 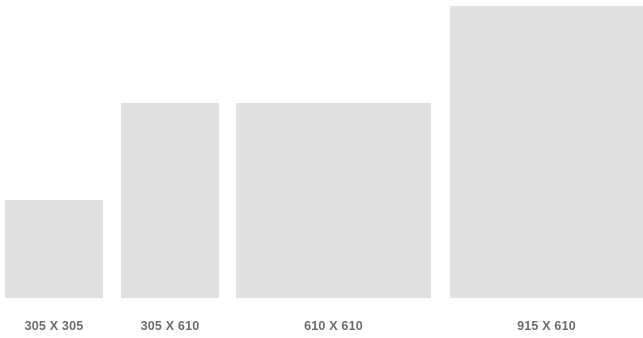 I want to click on size-label-305x610: 305 X 610, so click(x=170, y=326).